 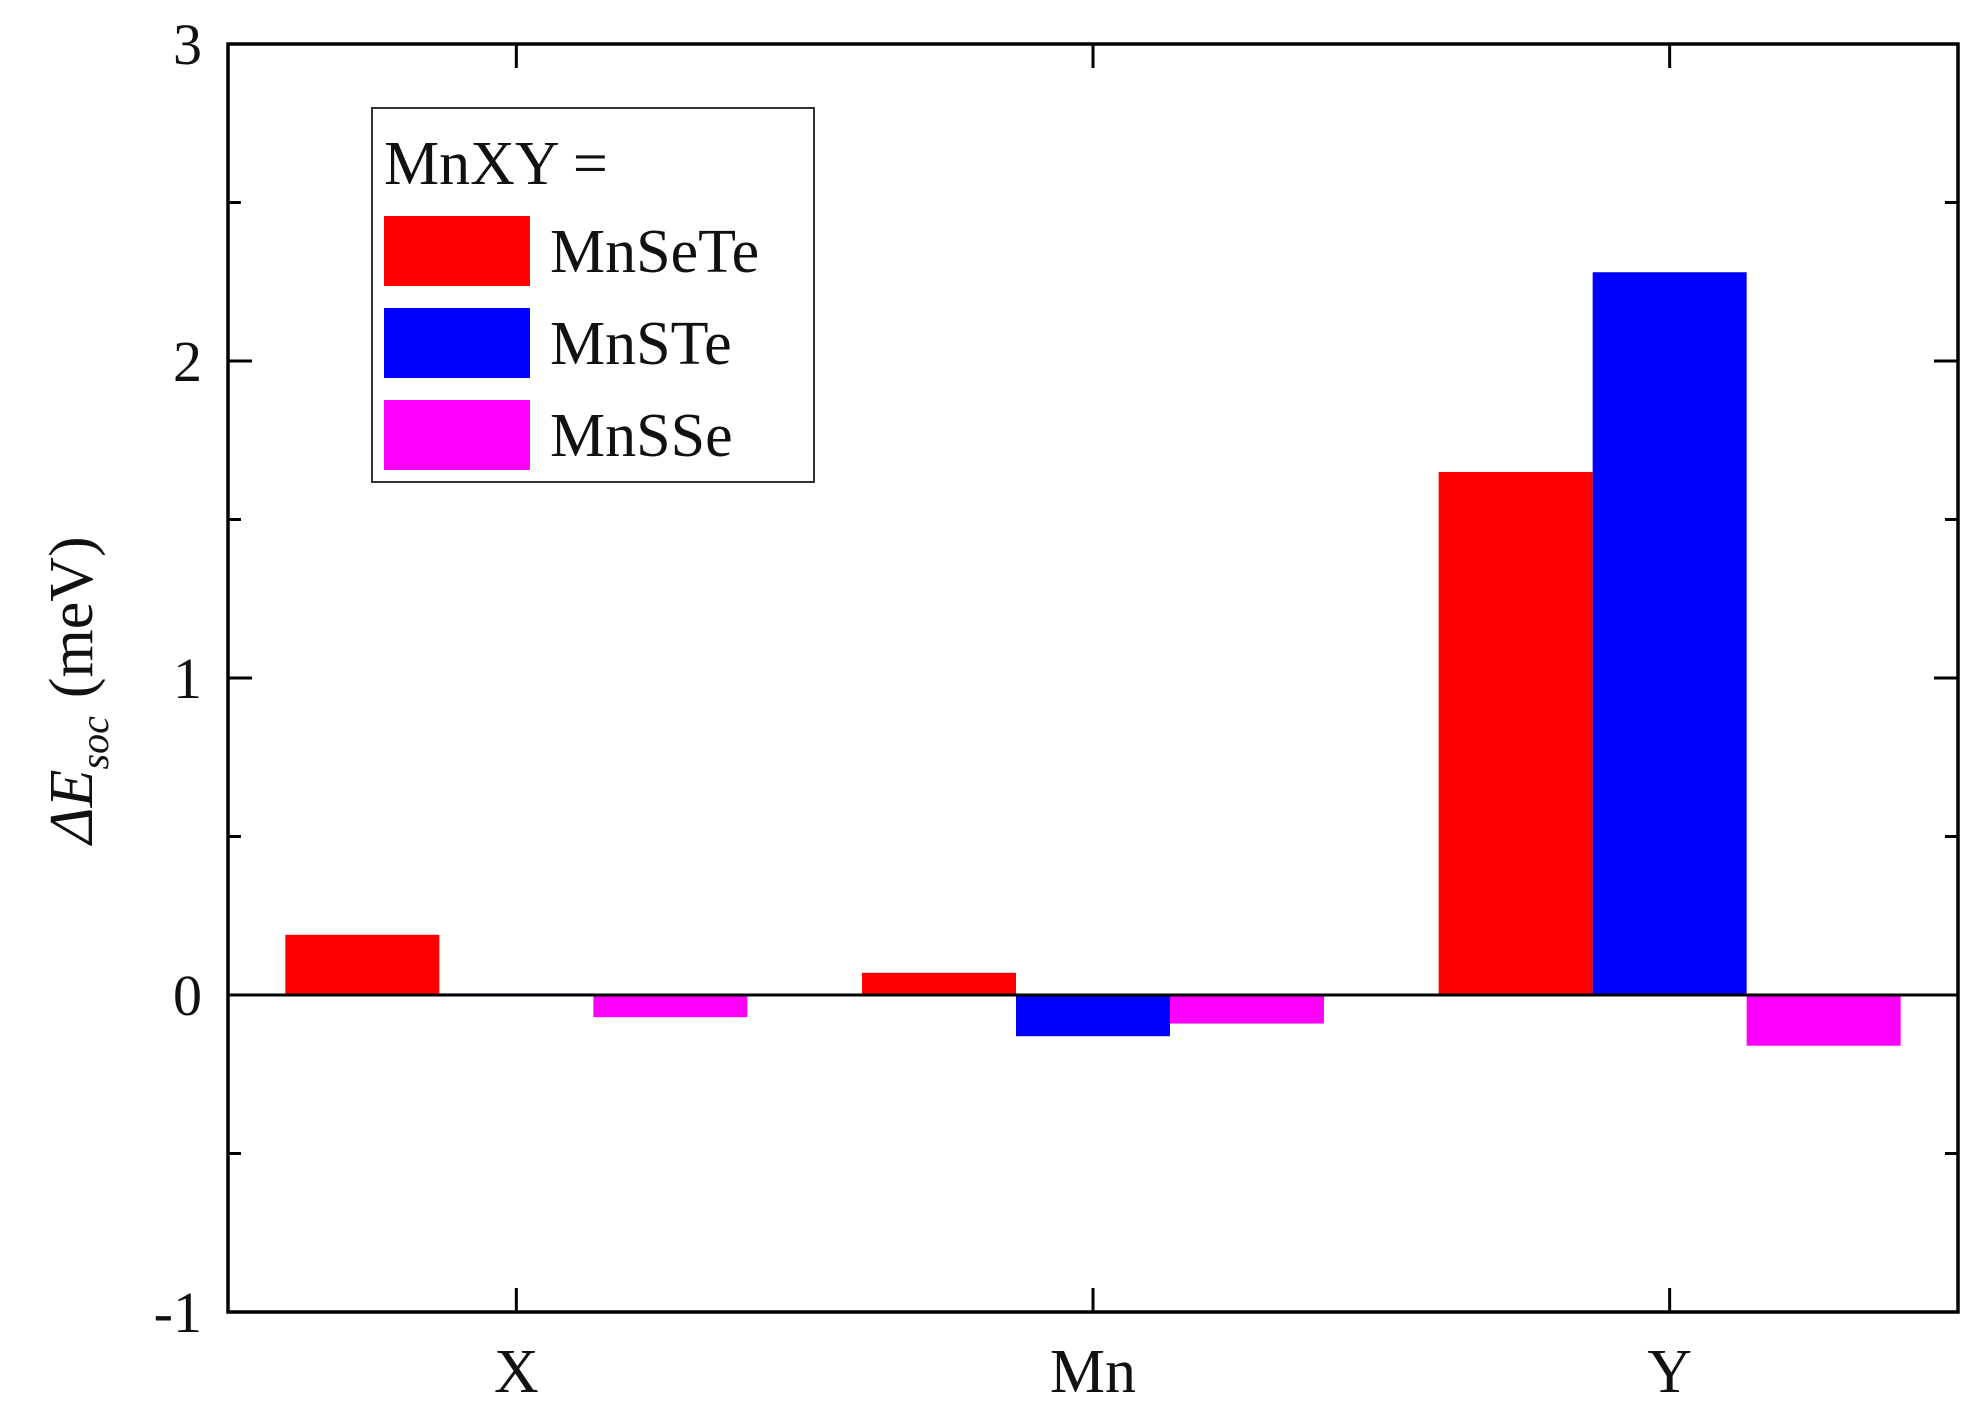 I want to click on legend-label-MnSSe: MnSSe, so click(x=641, y=436).